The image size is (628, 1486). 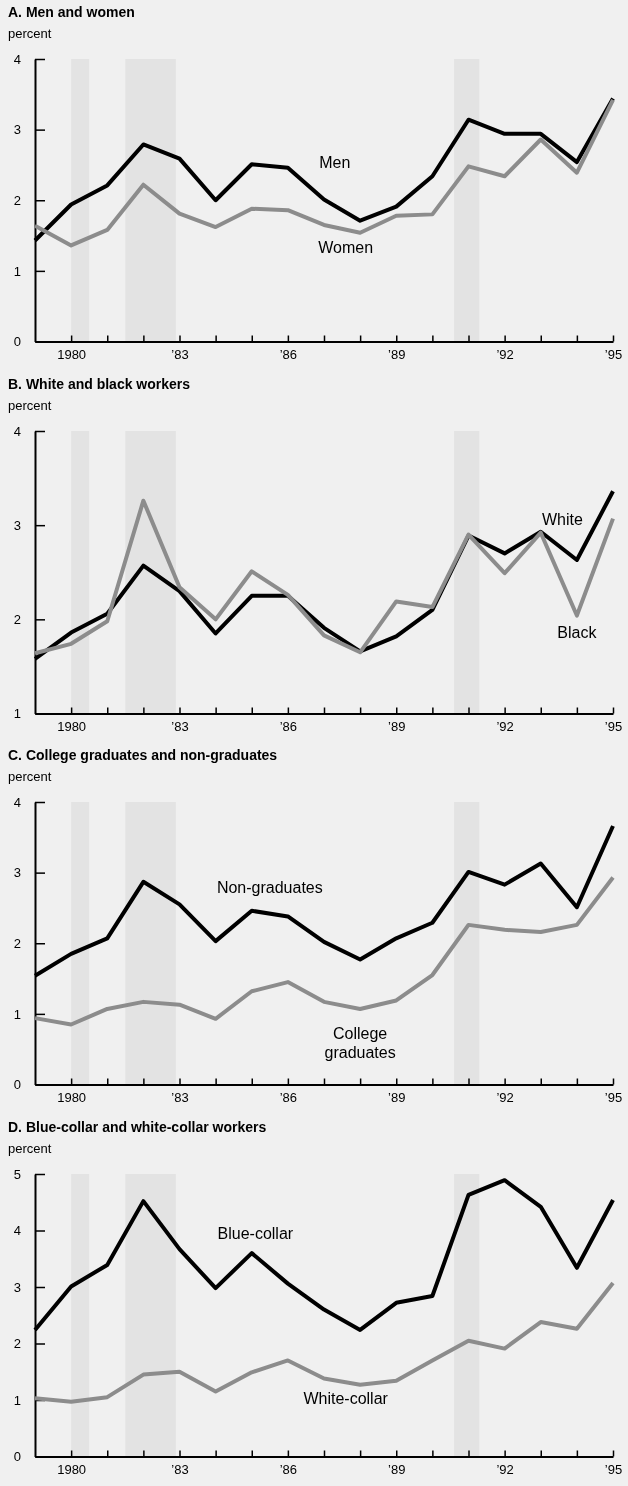 What do you see at coordinates (335, 163) in the screenshot?
I see `series-label: Men` at bounding box center [335, 163].